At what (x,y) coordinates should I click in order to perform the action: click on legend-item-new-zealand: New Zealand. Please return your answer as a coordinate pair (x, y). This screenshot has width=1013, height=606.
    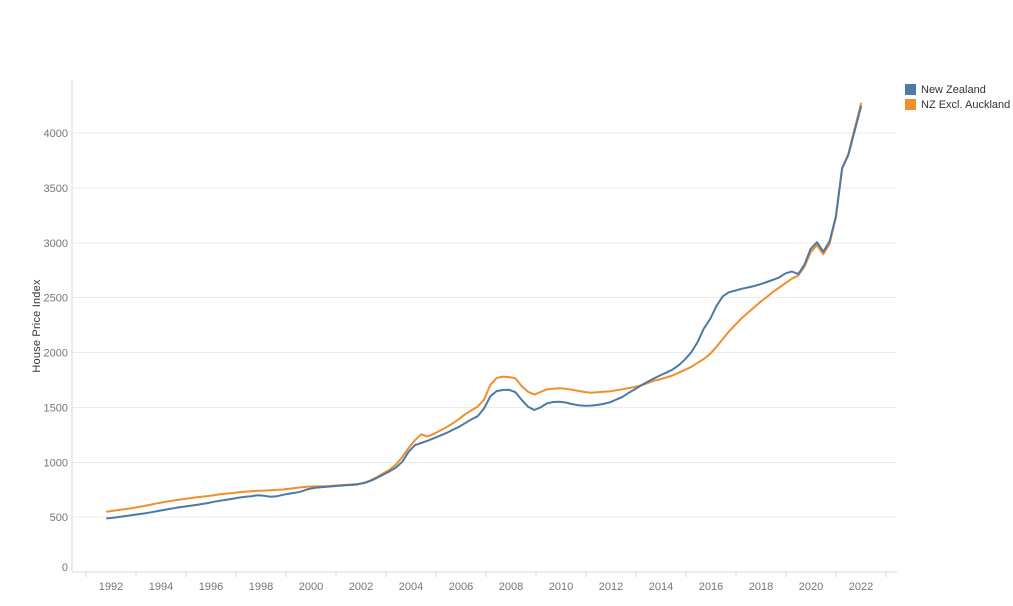
    Looking at the image, I should click on (958, 89).